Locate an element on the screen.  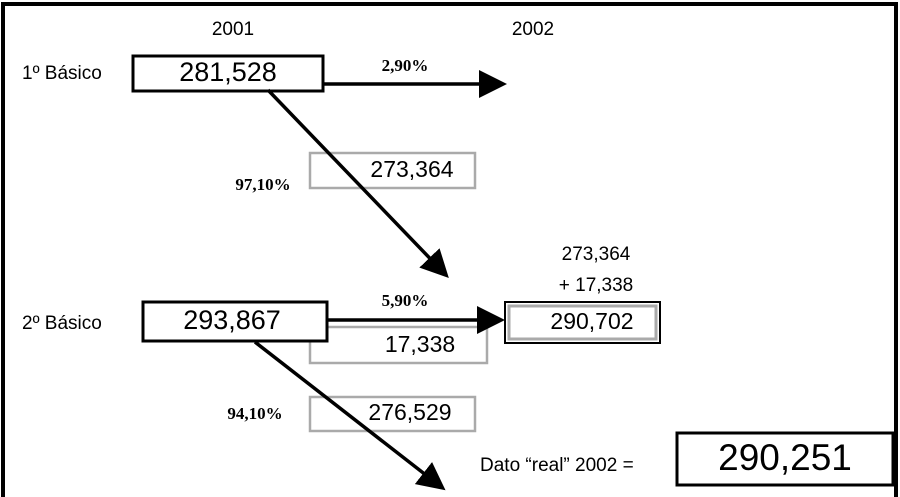
value: 290,251 is located at coordinates (785, 457).